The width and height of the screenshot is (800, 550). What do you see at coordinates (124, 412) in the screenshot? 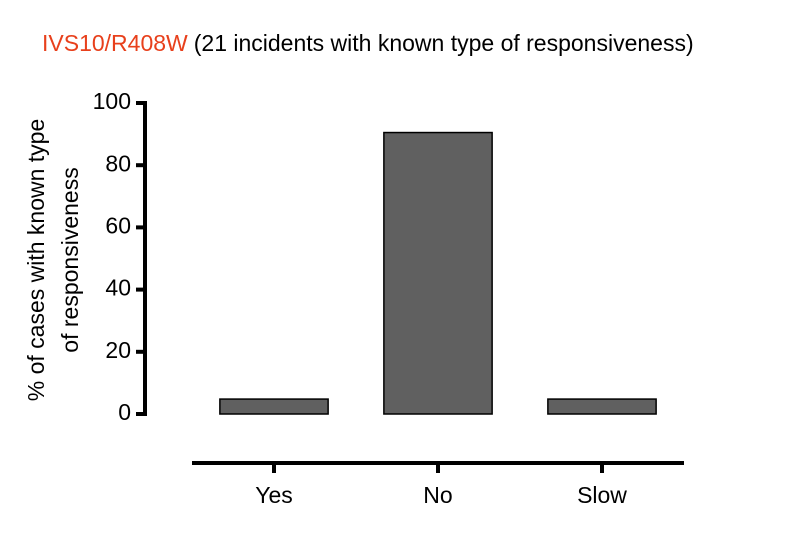
I see `y-tick-label: 0` at bounding box center [124, 412].